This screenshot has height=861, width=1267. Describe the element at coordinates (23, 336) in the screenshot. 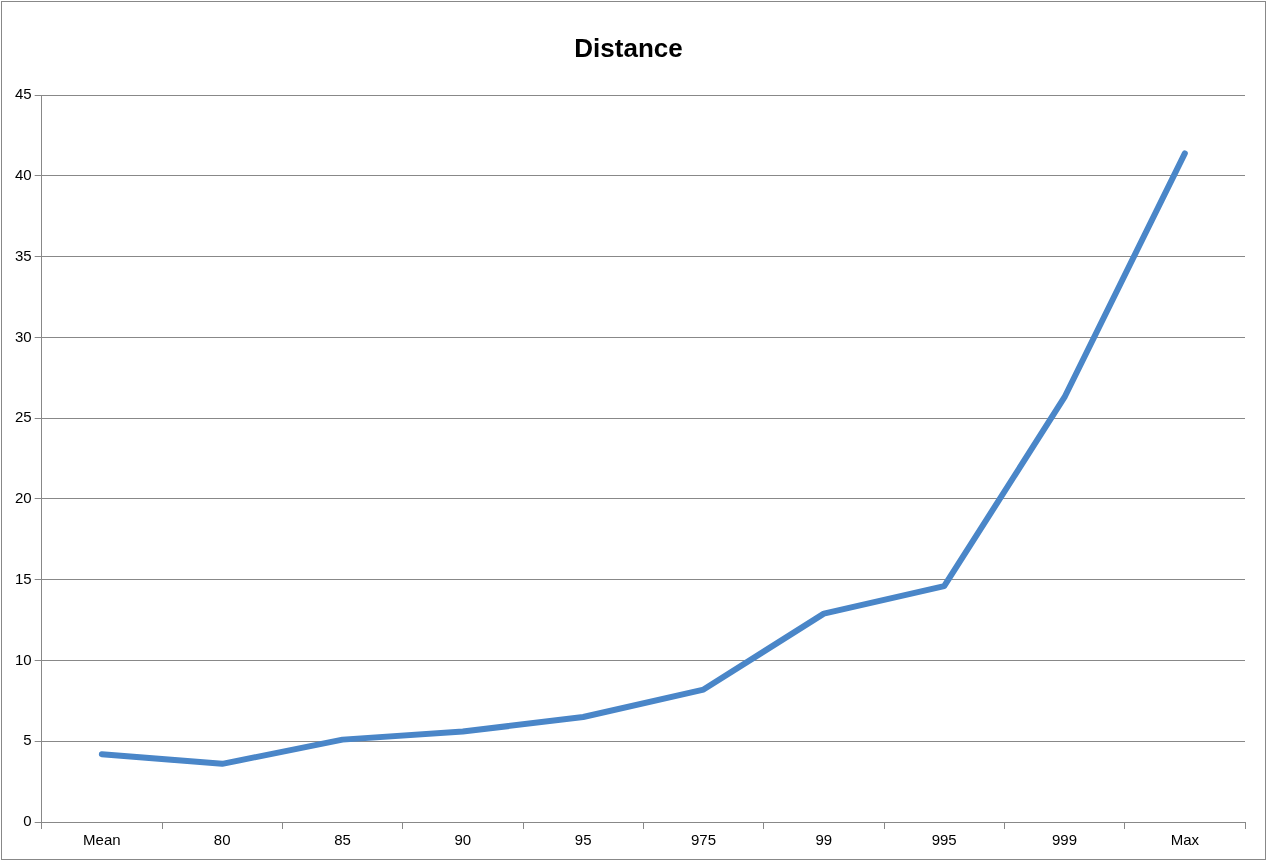

I see `y-tick-label: 30` at that location.